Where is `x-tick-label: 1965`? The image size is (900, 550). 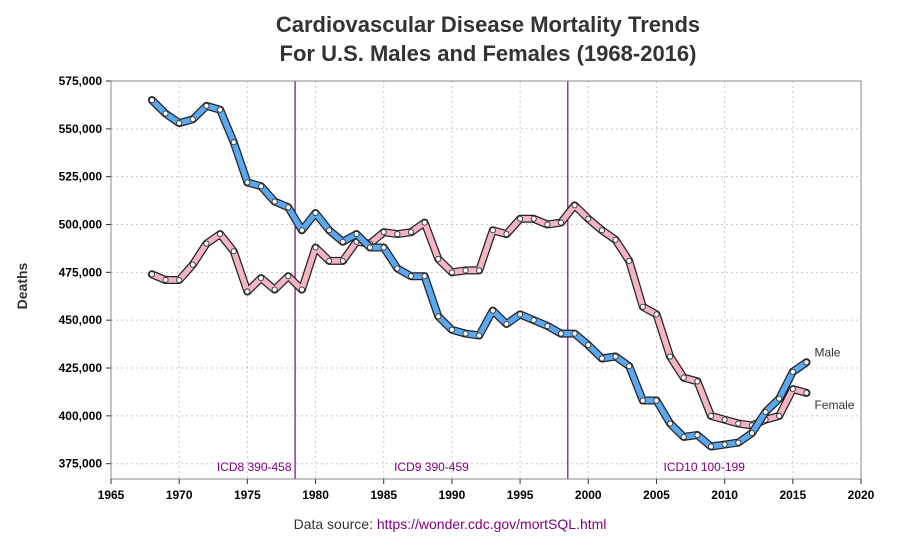
x-tick-label: 1965 is located at coordinates (111, 495).